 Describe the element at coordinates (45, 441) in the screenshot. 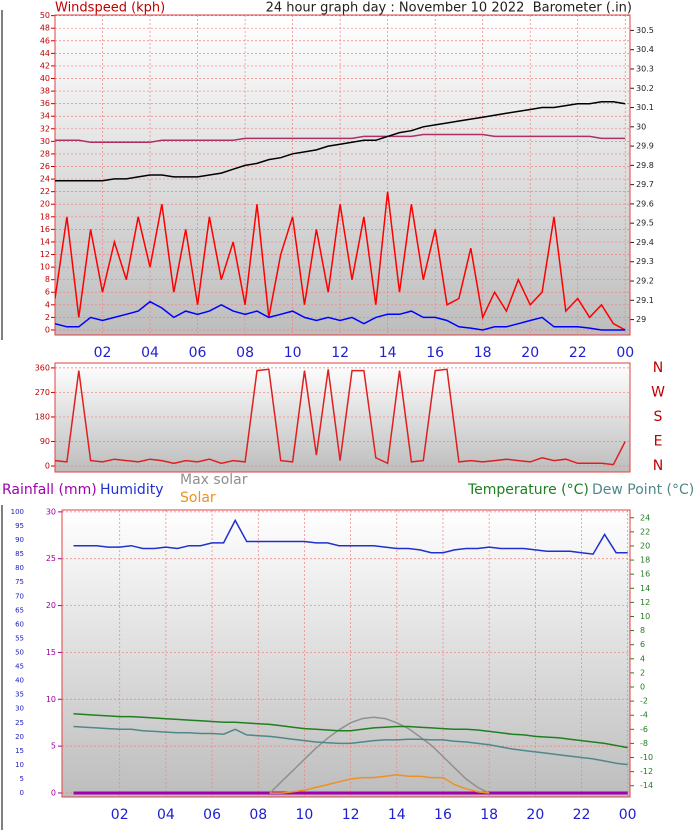

I see `y-tick-label: 90` at that location.